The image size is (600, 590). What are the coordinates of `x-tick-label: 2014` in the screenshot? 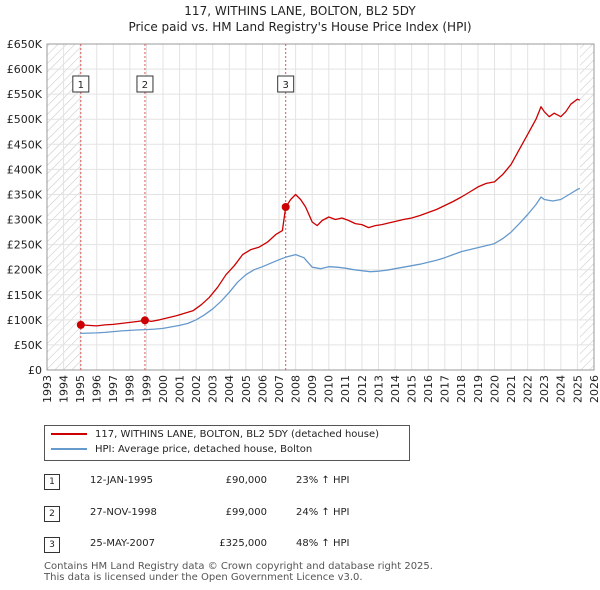 It's located at (395, 389).